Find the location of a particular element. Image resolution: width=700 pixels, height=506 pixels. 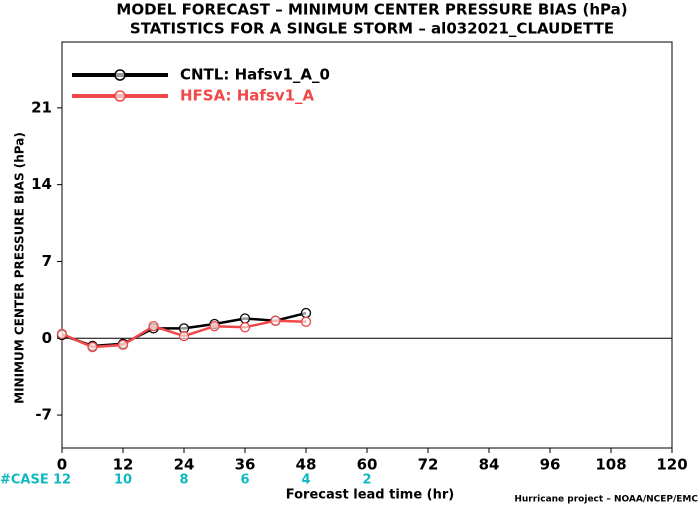

x-tick-label: 96 is located at coordinates (550, 465).